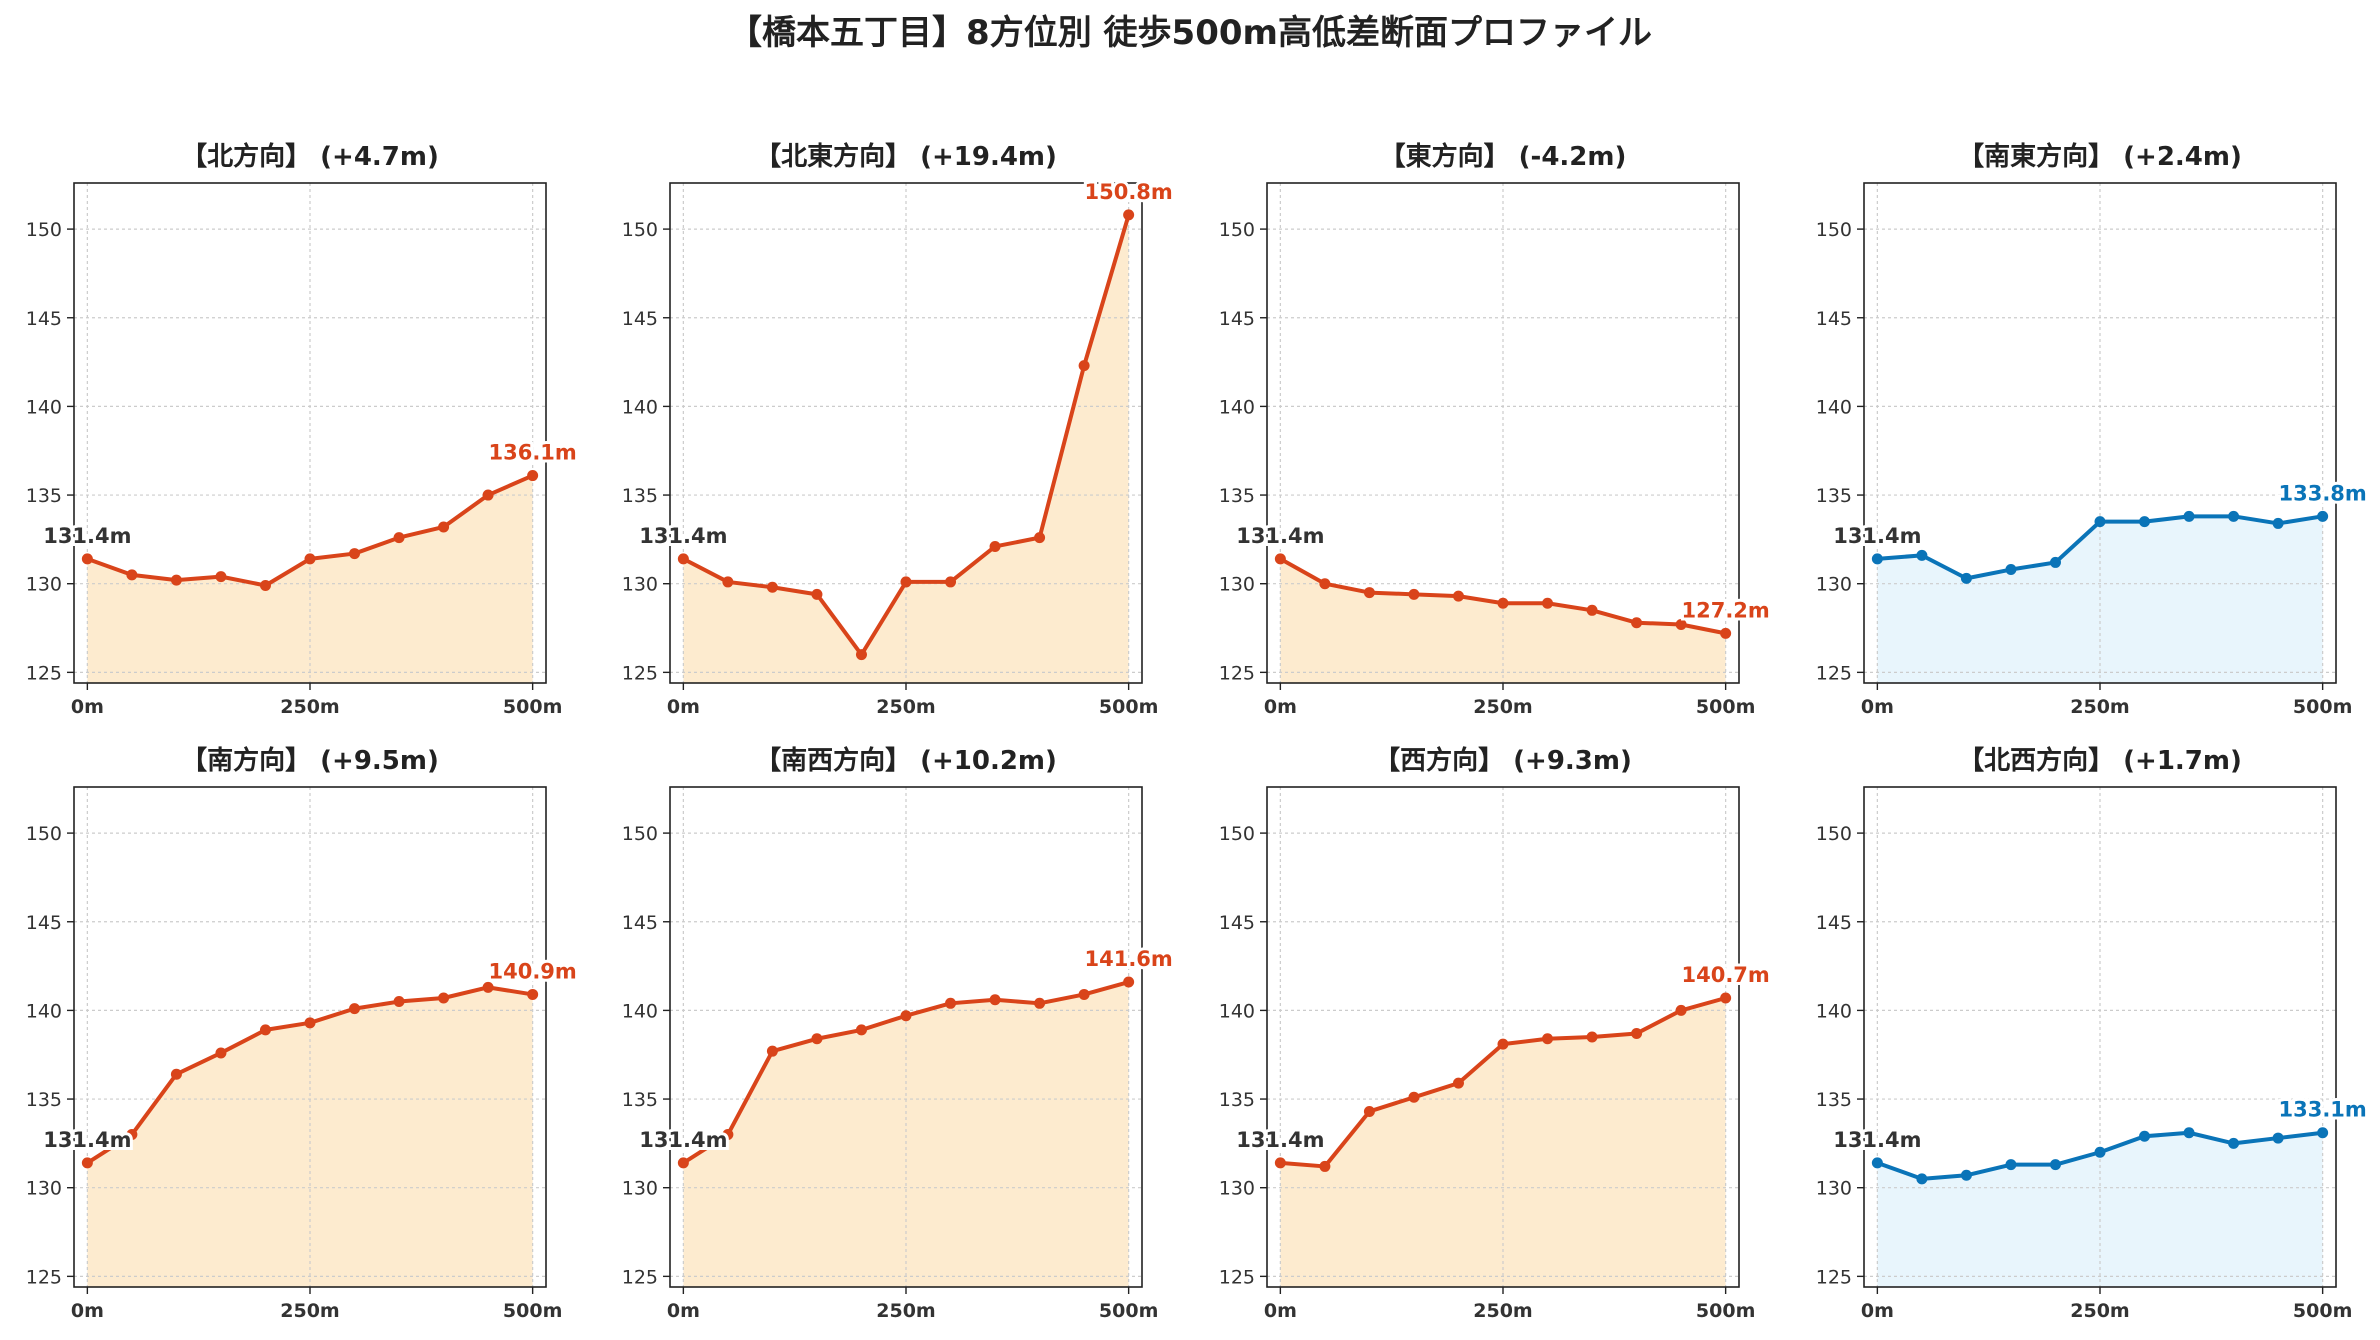 This screenshot has height=1340, width=2380. What do you see at coordinates (1503, 156) in the screenshot?
I see `chart-title: 【東方向】 (-4.2m)` at bounding box center [1503, 156].